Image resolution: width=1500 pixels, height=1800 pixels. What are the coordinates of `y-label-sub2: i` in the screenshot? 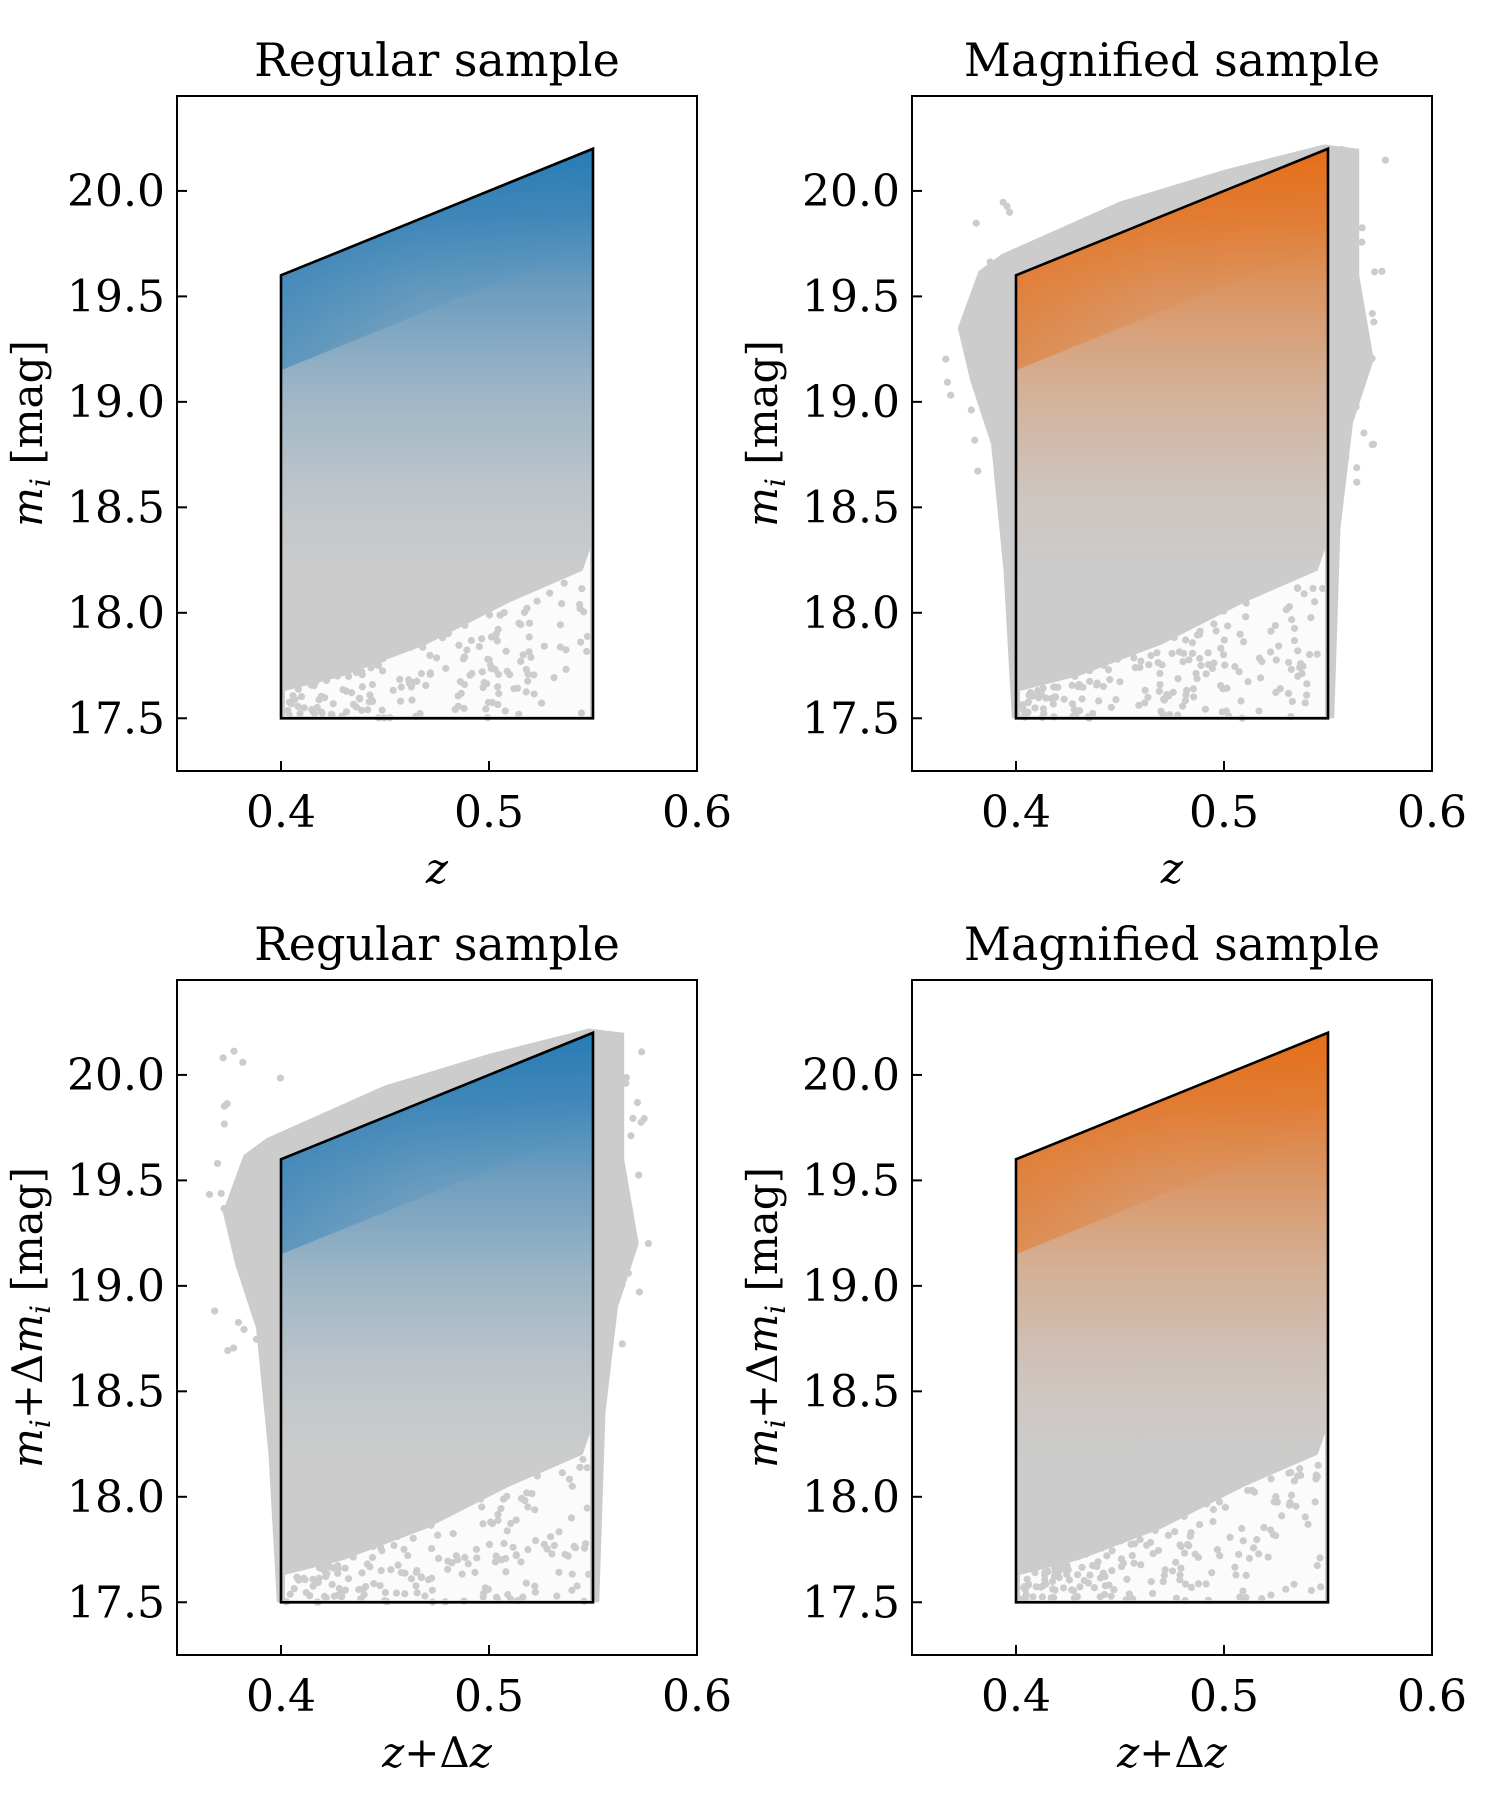 It's located at (40, 1309).